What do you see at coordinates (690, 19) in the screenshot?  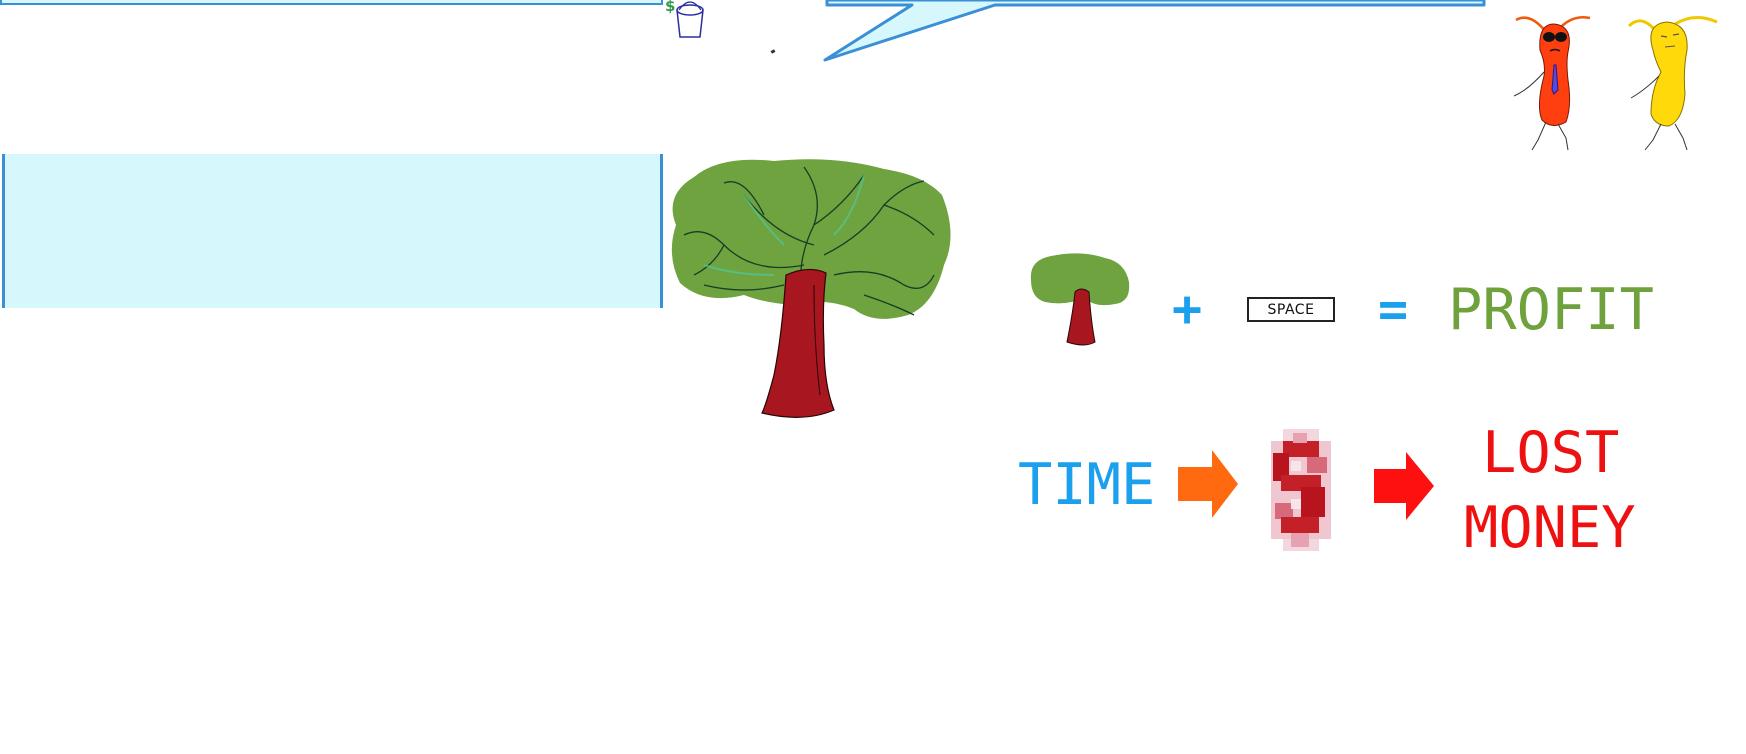 I see `bucket-icon` at bounding box center [690, 19].